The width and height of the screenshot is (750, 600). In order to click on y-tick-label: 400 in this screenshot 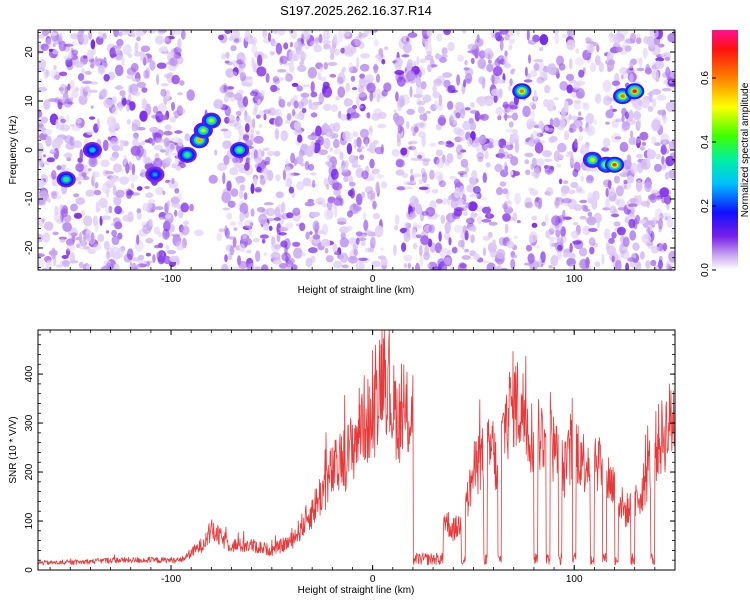, I will do `click(29, 373)`.